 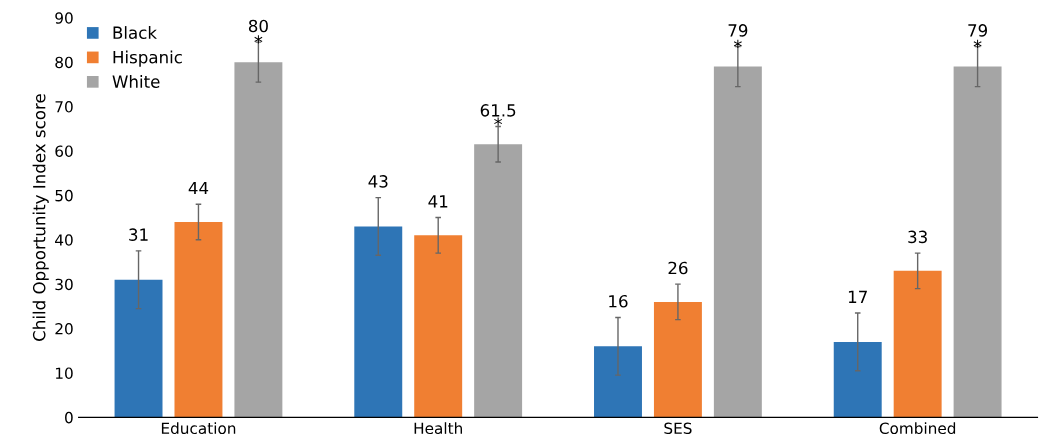 I want to click on x-tick-label: SES, so click(x=678, y=428).